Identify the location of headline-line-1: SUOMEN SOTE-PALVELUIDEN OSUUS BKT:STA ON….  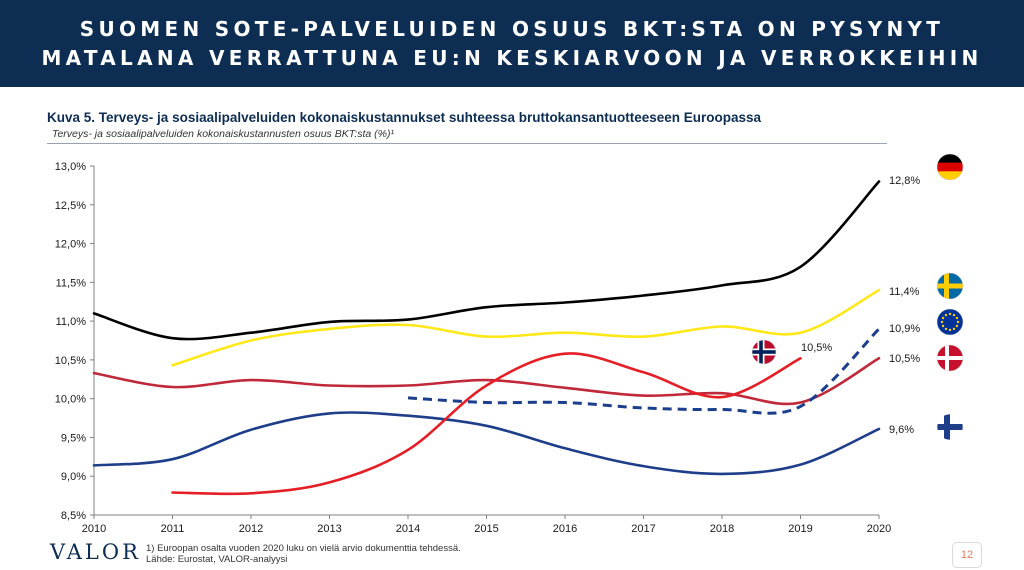
(512, 28).